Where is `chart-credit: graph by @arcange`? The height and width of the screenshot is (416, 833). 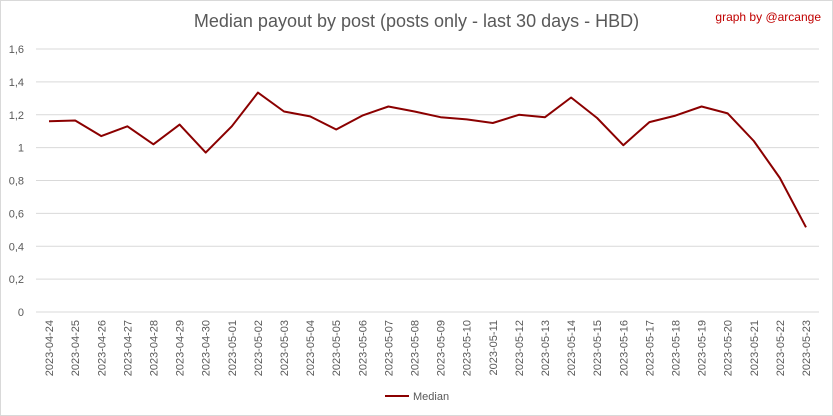
chart-credit: graph by @arcange is located at coordinates (768, 17).